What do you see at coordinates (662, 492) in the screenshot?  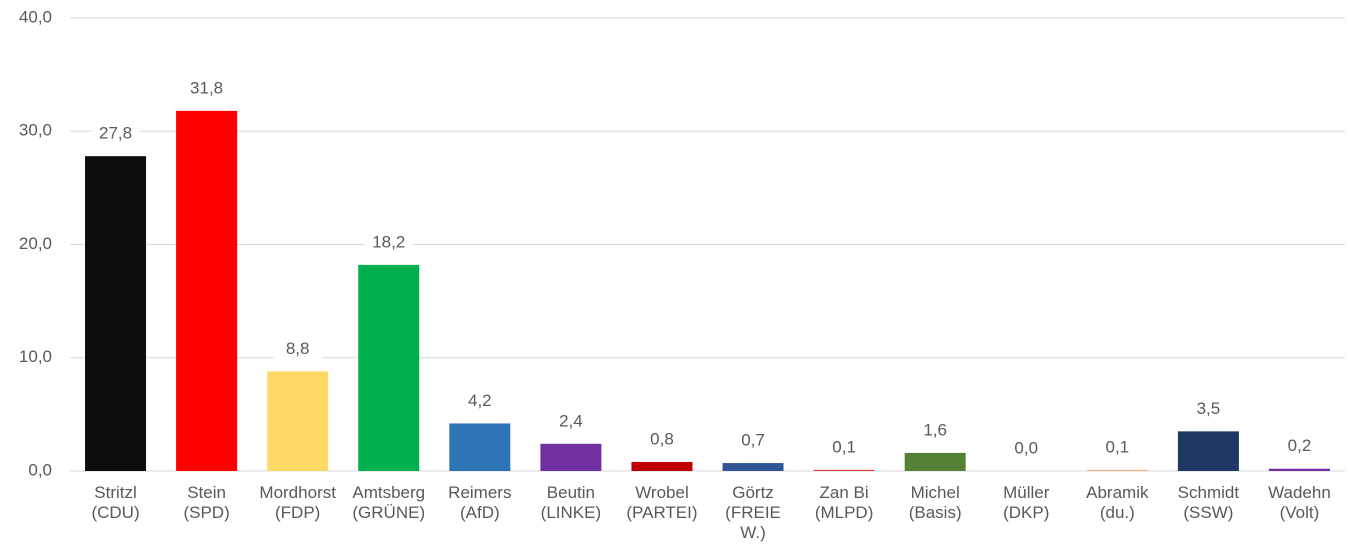 I see `x-tick-label-line: Wrobel` at bounding box center [662, 492].